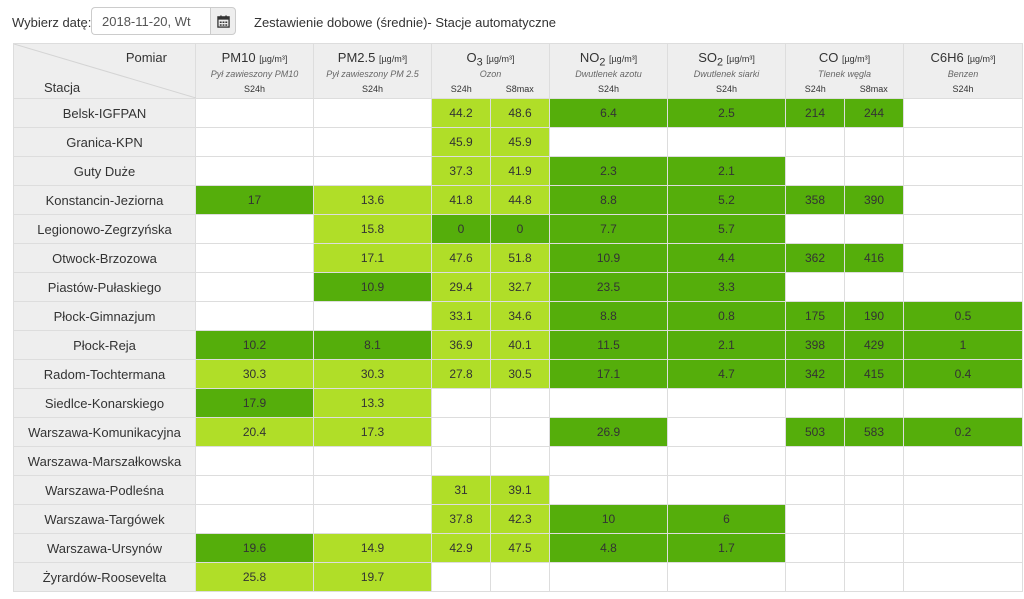 Image resolution: width=1024 pixels, height=599 pixels. I want to click on value-cell: 19.6, so click(254, 548).